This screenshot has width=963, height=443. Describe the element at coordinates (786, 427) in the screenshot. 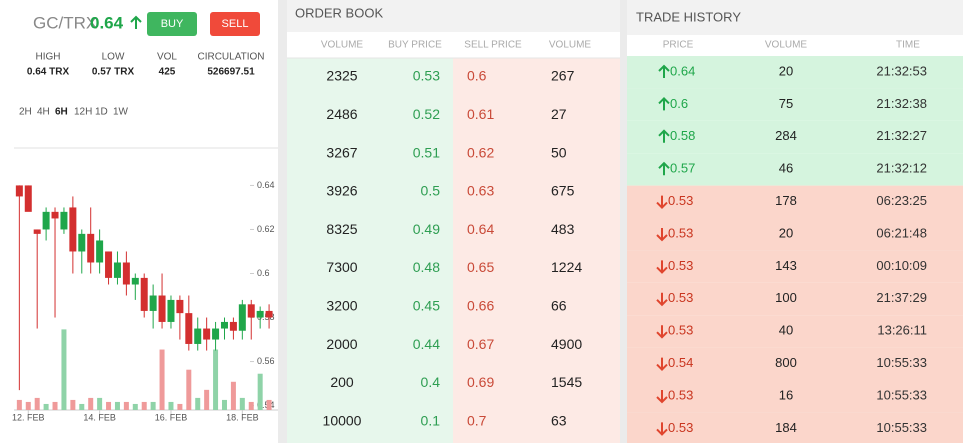

I see `trade-volume: 184` at that location.